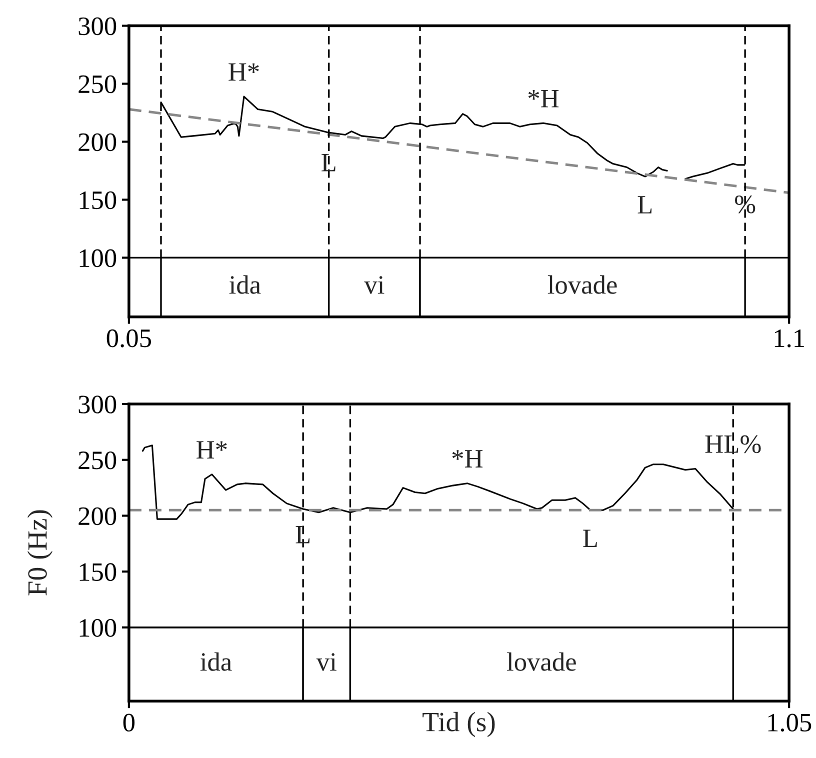 This screenshot has width=816, height=758. Describe the element at coordinates (790, 723) in the screenshot. I see `x-tick-label: 1.05` at that location.